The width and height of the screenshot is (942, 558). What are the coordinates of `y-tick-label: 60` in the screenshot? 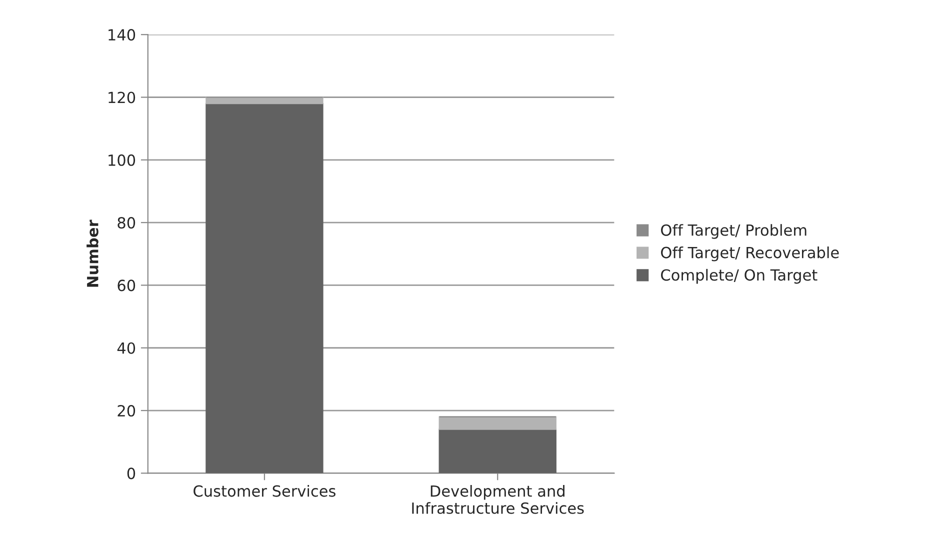 It's located at (127, 286).